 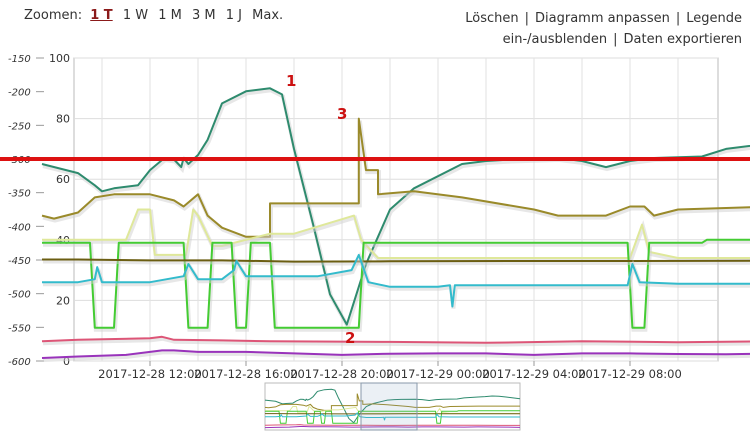 I want to click on inner-axis-tick-label: 80, so click(x=63, y=119).